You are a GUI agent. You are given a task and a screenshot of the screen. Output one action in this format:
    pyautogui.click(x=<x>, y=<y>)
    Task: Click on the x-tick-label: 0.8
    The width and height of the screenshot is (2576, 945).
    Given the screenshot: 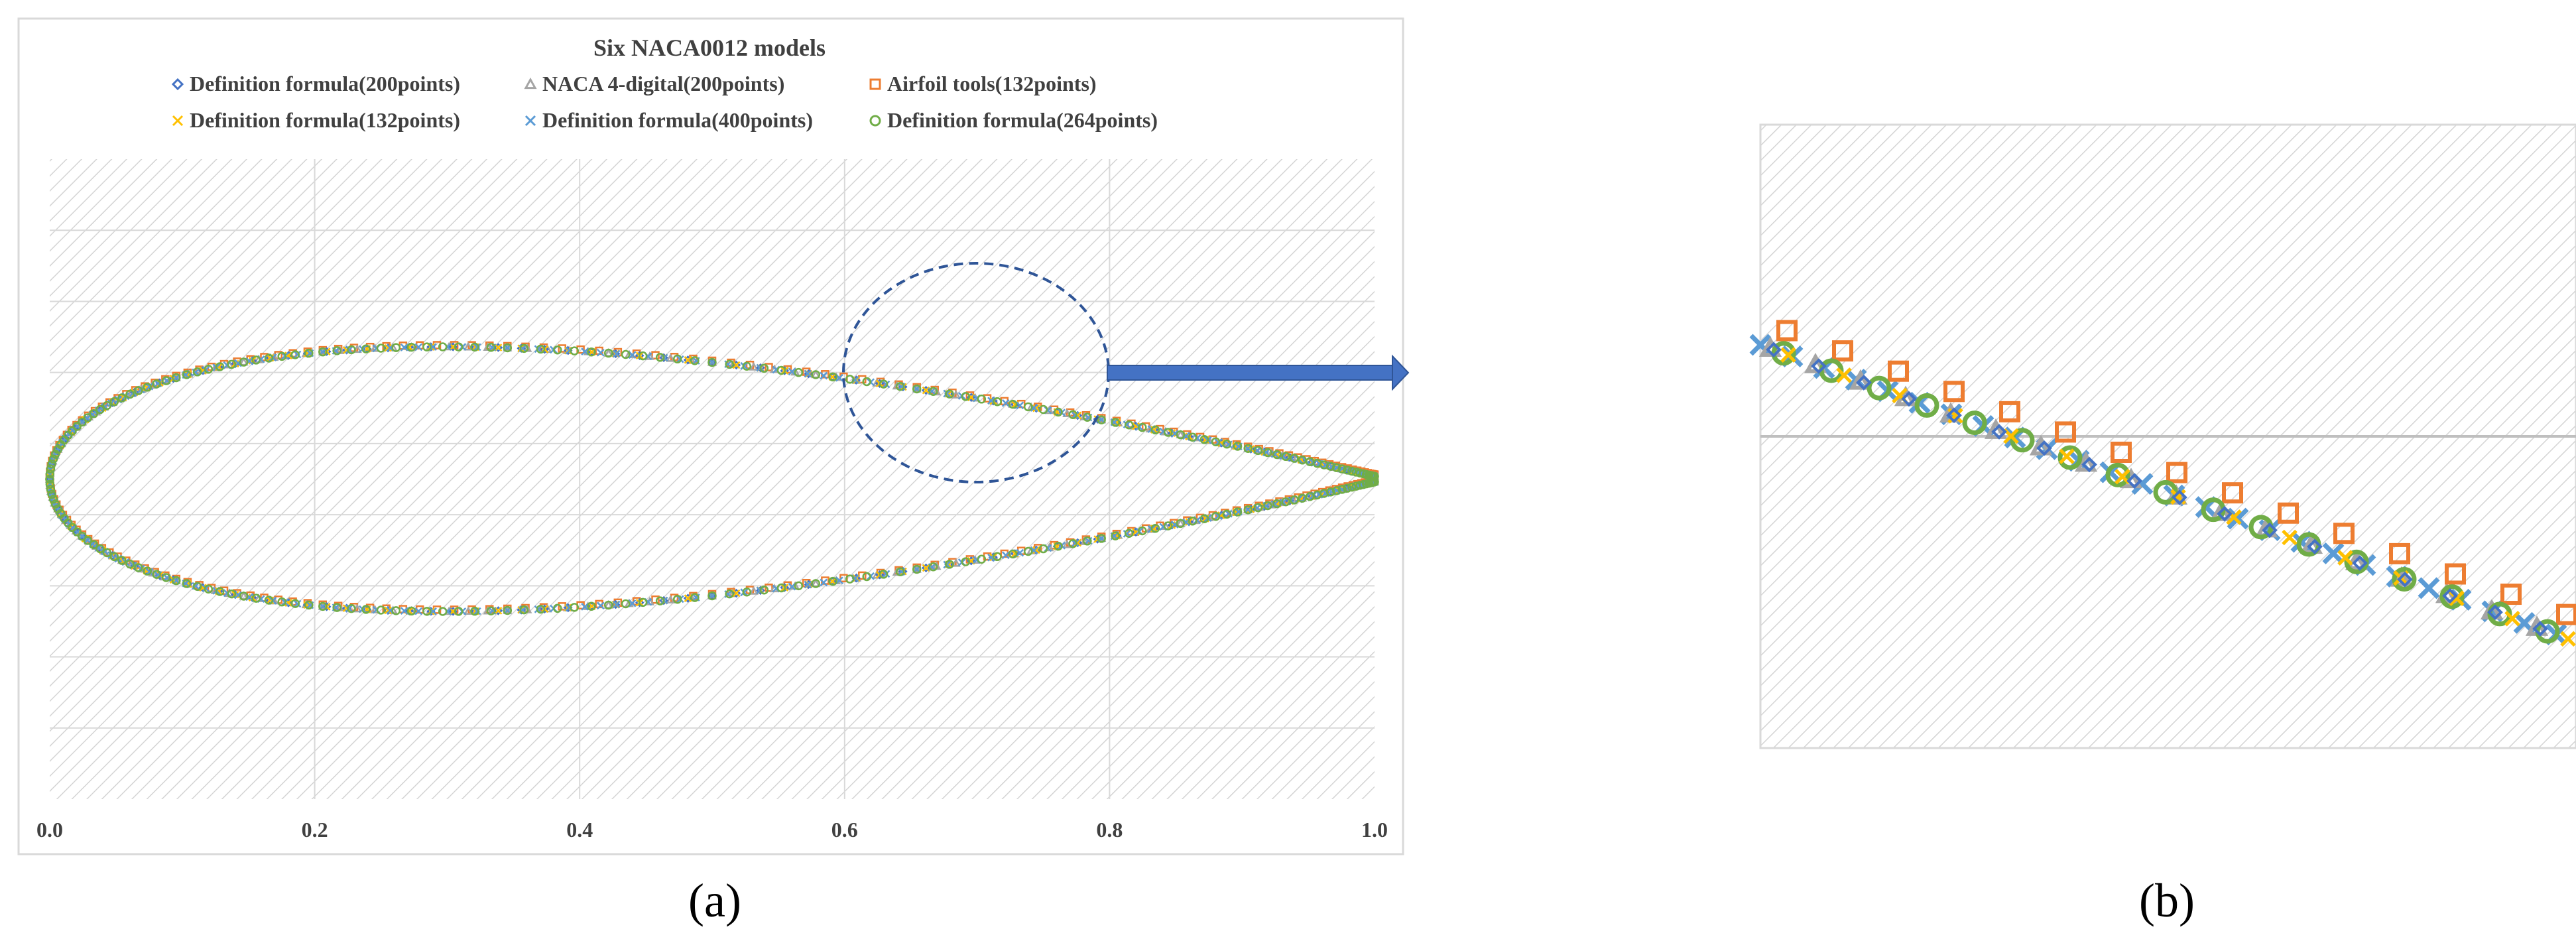 What is the action you would take?
    pyautogui.click(x=1109, y=830)
    